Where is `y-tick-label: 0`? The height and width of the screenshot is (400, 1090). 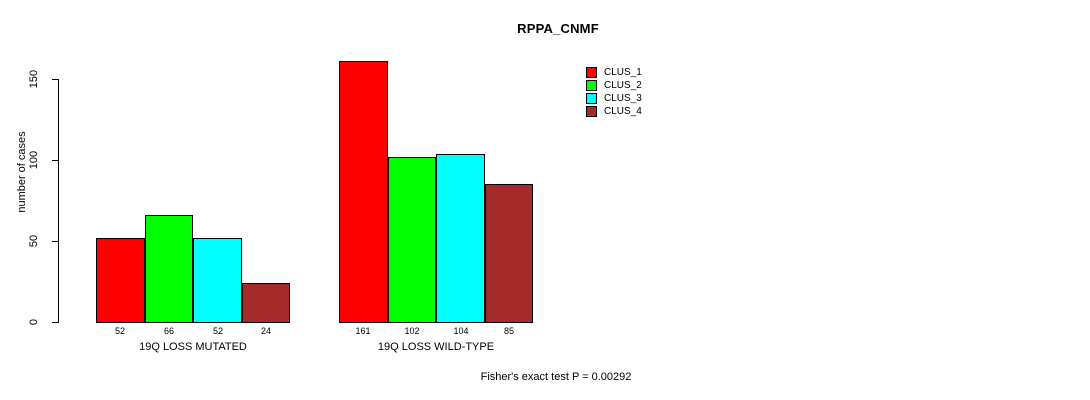 y-tick-label: 0 is located at coordinates (34, 322).